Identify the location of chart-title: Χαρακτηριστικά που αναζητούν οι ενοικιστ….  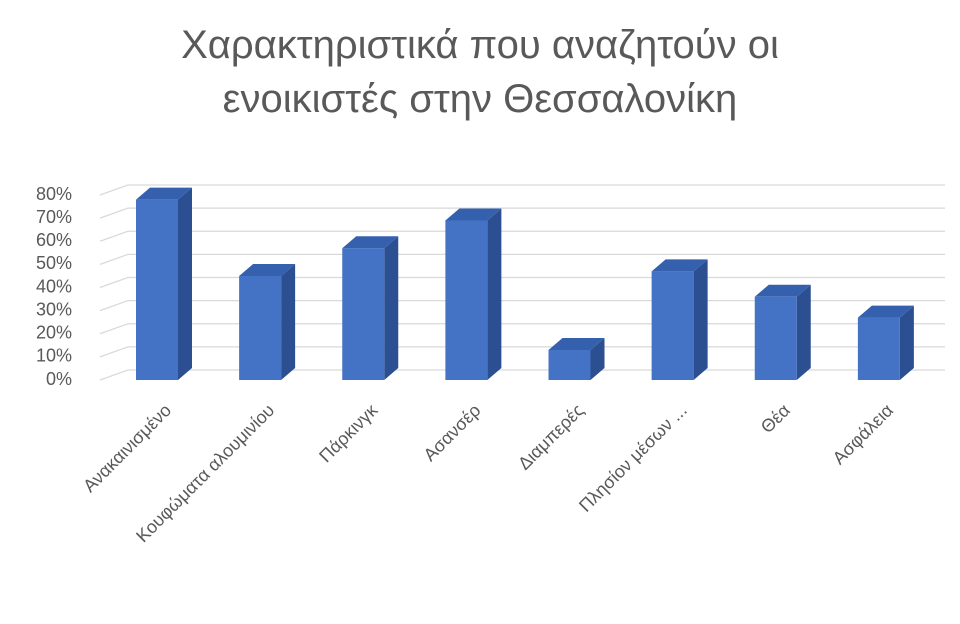
(480, 72).